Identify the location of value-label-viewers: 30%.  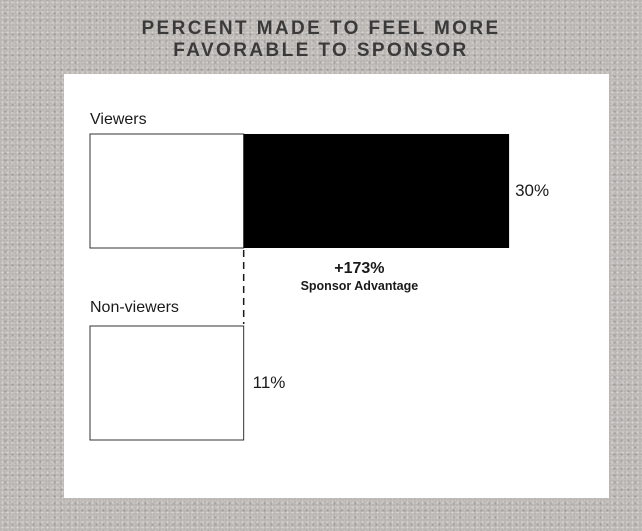
(532, 190).